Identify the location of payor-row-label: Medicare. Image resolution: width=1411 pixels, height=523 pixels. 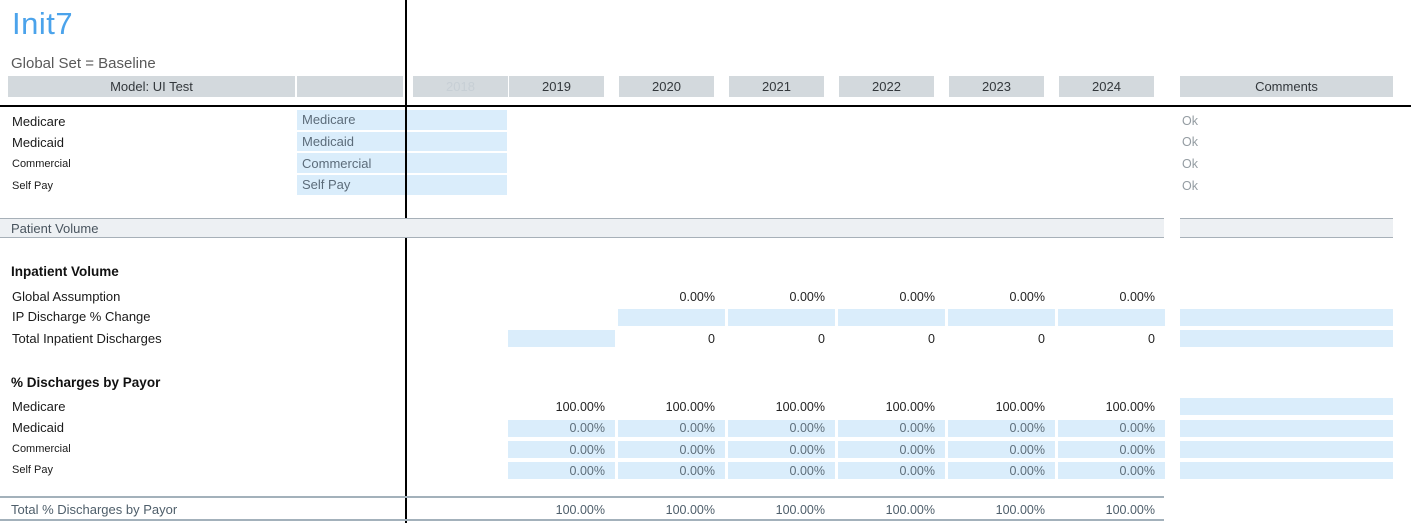
(39, 121).